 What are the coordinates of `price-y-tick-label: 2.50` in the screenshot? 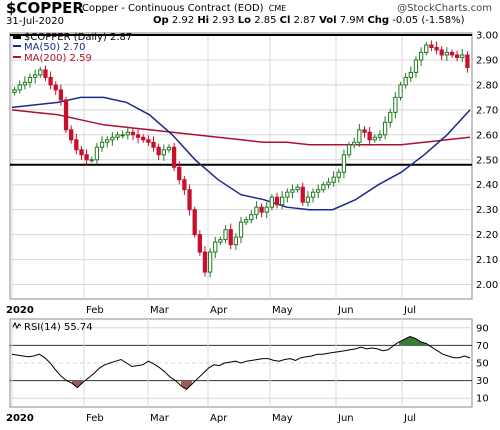 It's located at (487, 160).